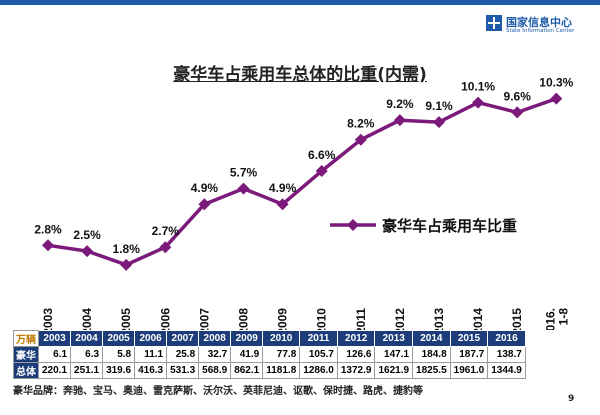  I want to click on row-label-luxury: 豪华, so click(26, 354).